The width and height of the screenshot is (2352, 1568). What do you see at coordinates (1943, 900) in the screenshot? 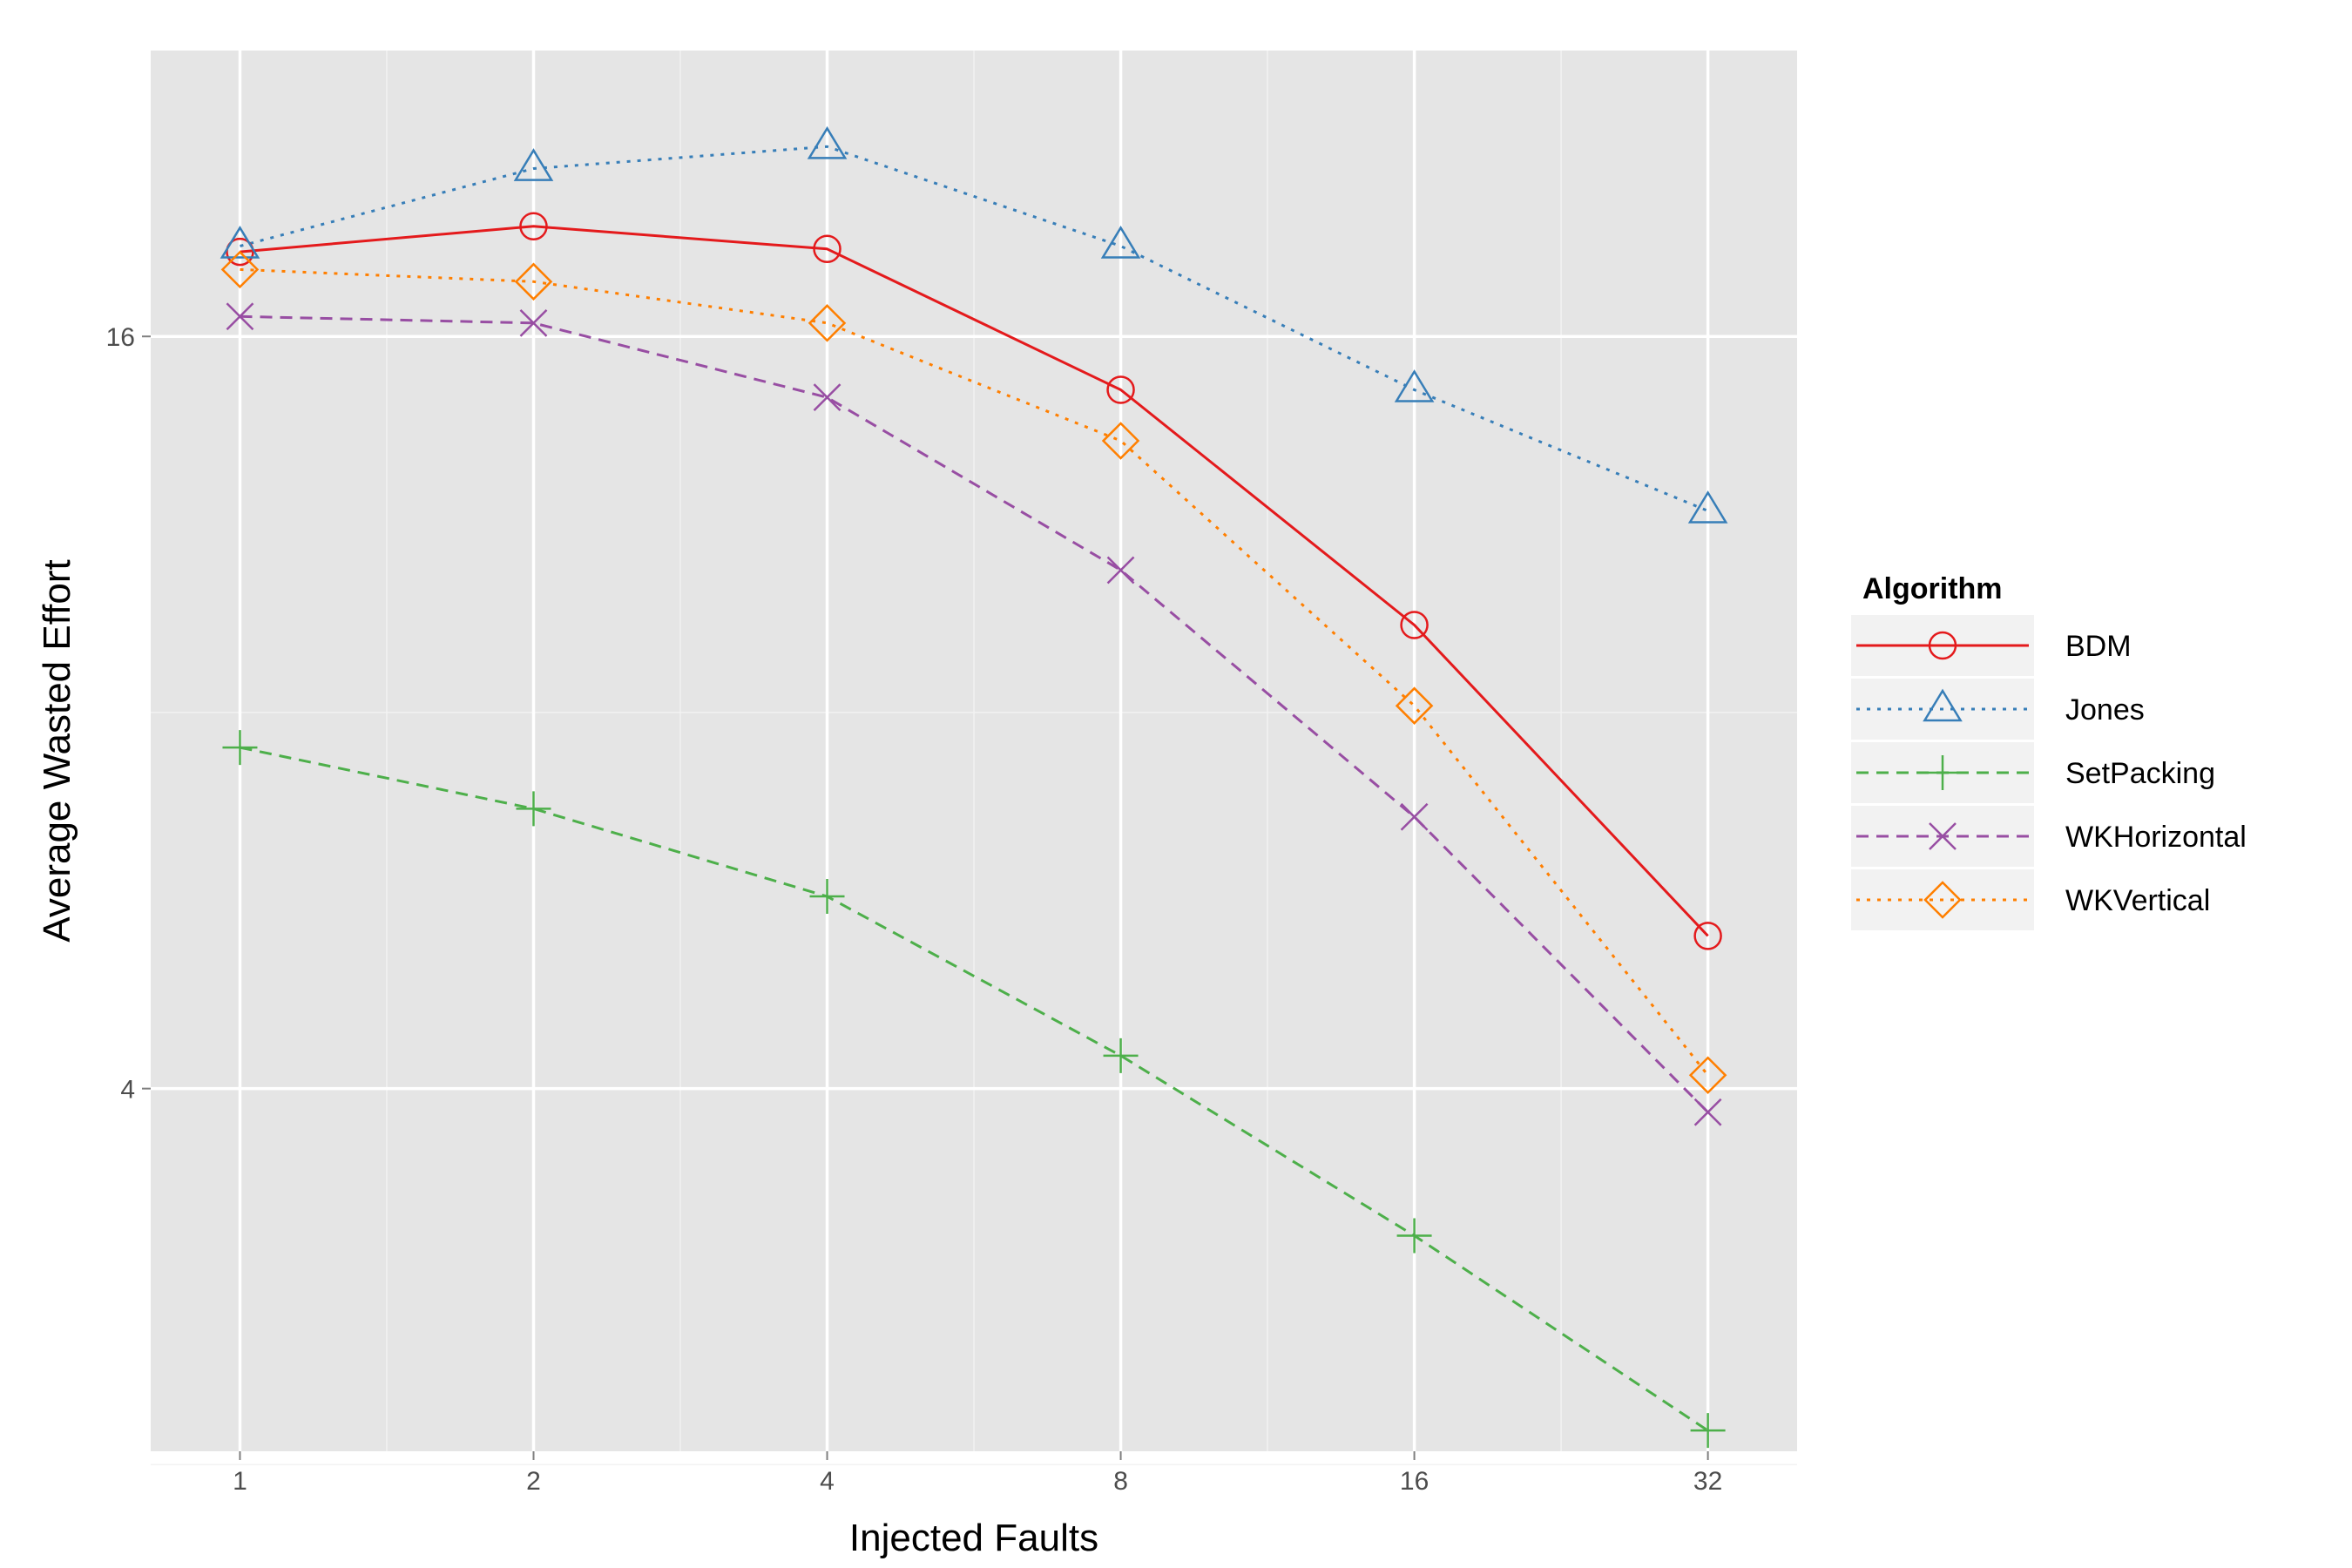
I see `legend-marker-wkvertical` at bounding box center [1943, 900].